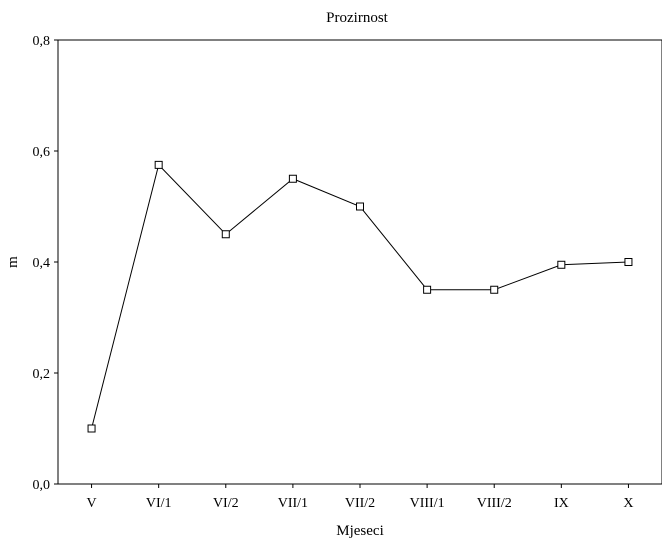 This screenshot has width=662, height=544. Describe the element at coordinates (42, 263) in the screenshot. I see `y-tick-label: 0,4` at that location.